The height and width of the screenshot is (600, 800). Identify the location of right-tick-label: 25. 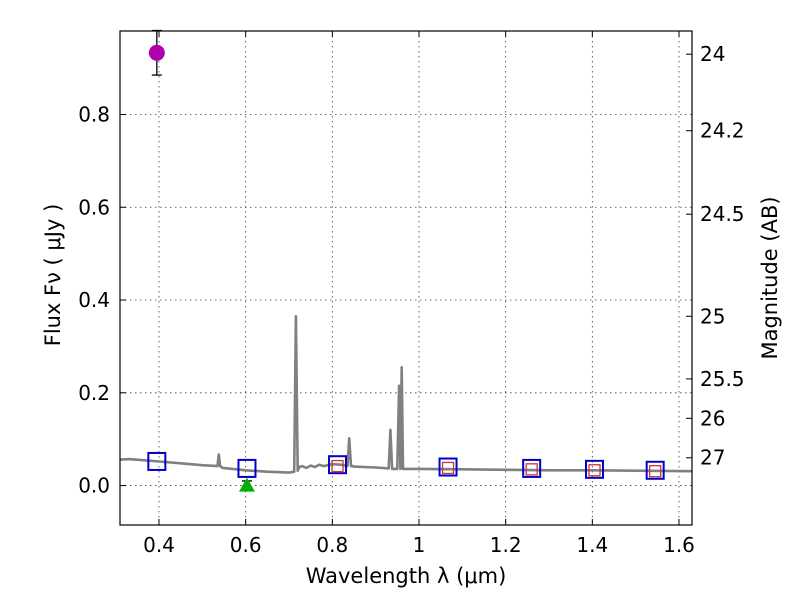
(712, 316).